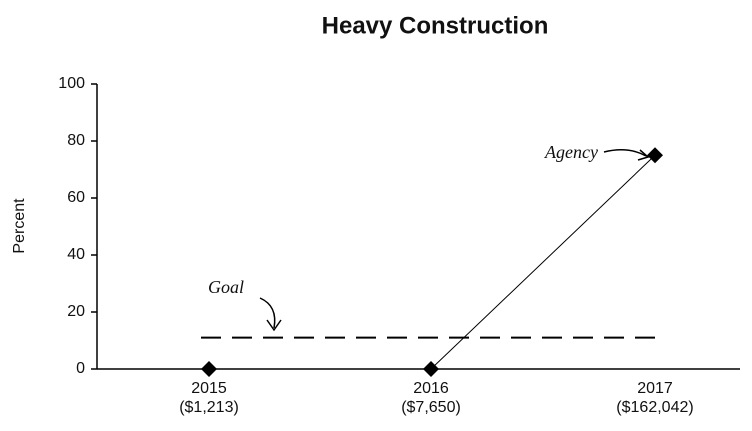 Image resolution: width=752 pixels, height=431 pixels. Describe the element at coordinates (625, 153) in the screenshot. I see `agency-arrow` at that location.